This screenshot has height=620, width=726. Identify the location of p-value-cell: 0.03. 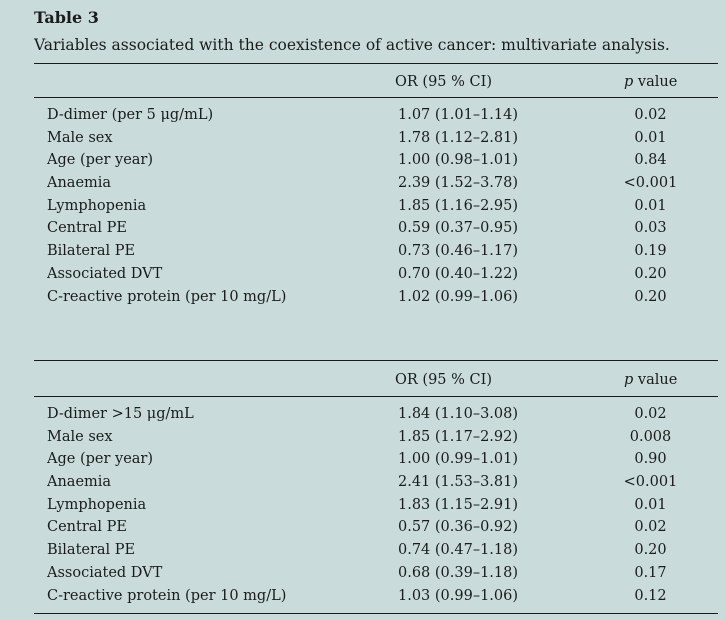
(650, 228).